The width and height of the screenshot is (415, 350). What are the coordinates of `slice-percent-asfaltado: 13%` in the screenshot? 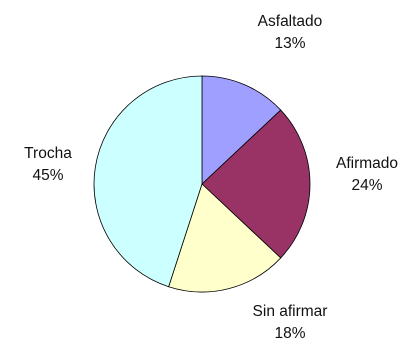 It's located at (289, 43).